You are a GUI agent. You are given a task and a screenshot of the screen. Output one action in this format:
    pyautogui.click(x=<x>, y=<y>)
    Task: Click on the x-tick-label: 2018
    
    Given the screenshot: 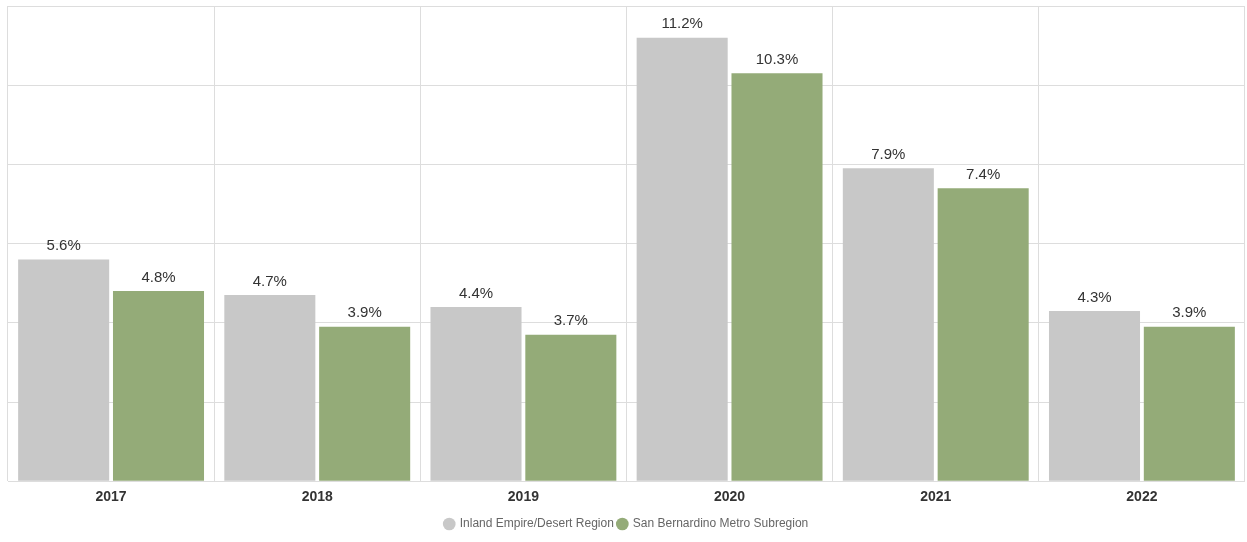 What is the action you would take?
    pyautogui.click(x=317, y=496)
    